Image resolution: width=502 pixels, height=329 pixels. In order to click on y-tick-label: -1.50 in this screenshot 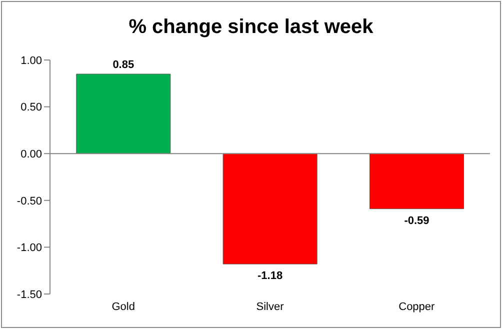, I will do `click(29, 294)`.